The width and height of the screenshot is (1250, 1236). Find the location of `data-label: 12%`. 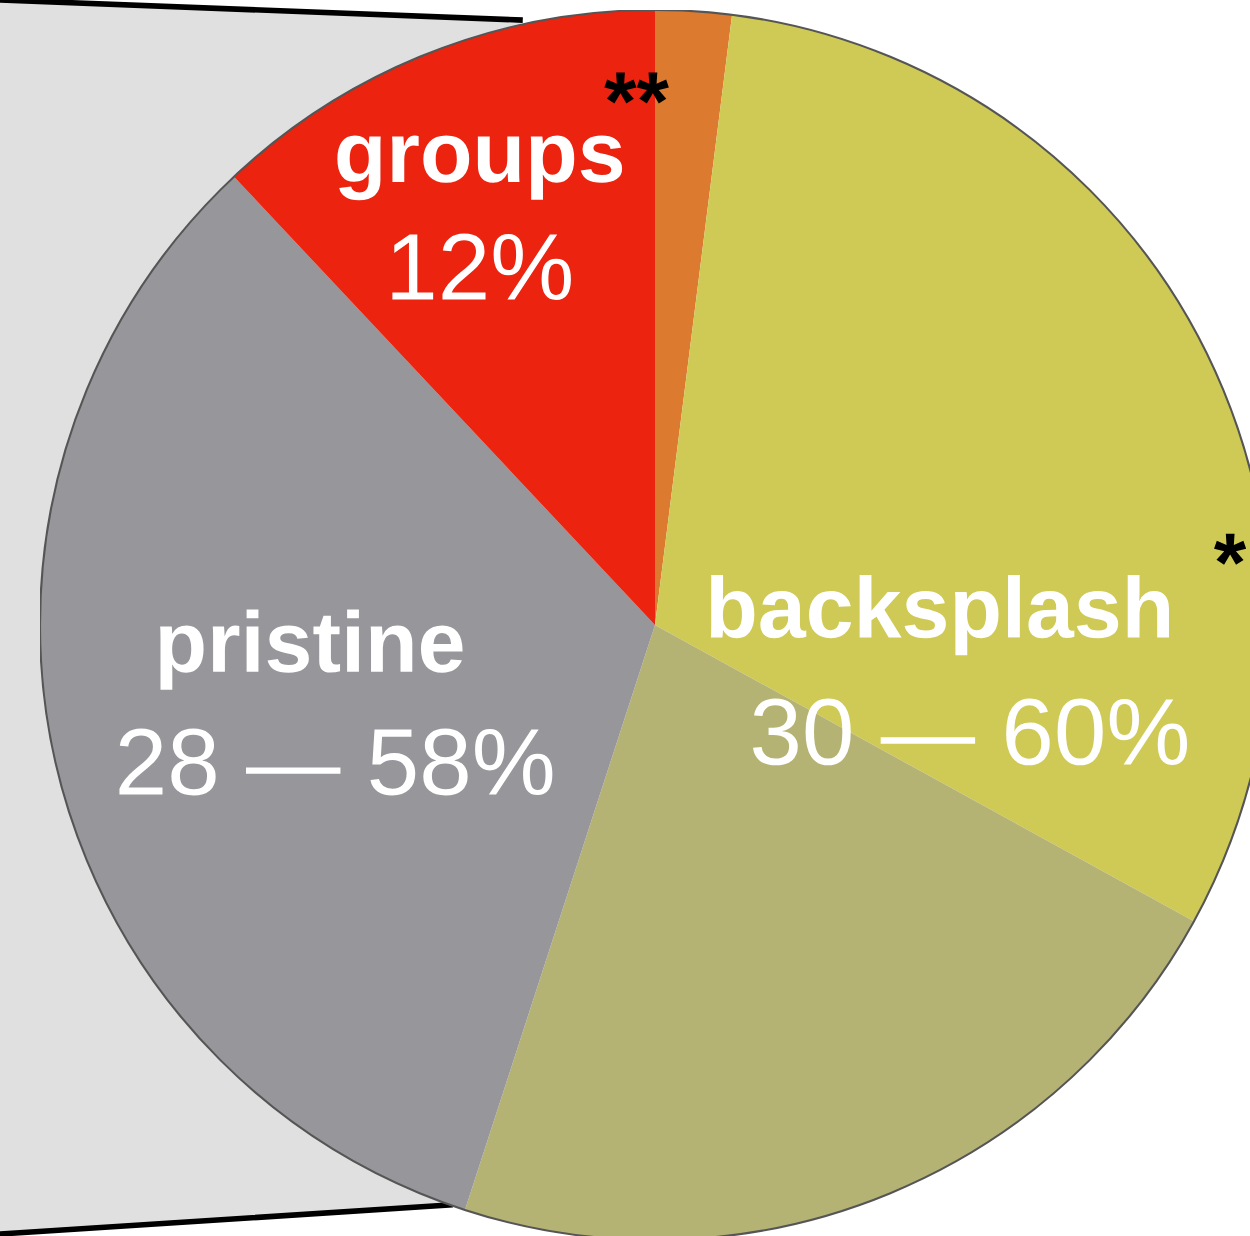

data-label: 12% is located at coordinates (481, 267).